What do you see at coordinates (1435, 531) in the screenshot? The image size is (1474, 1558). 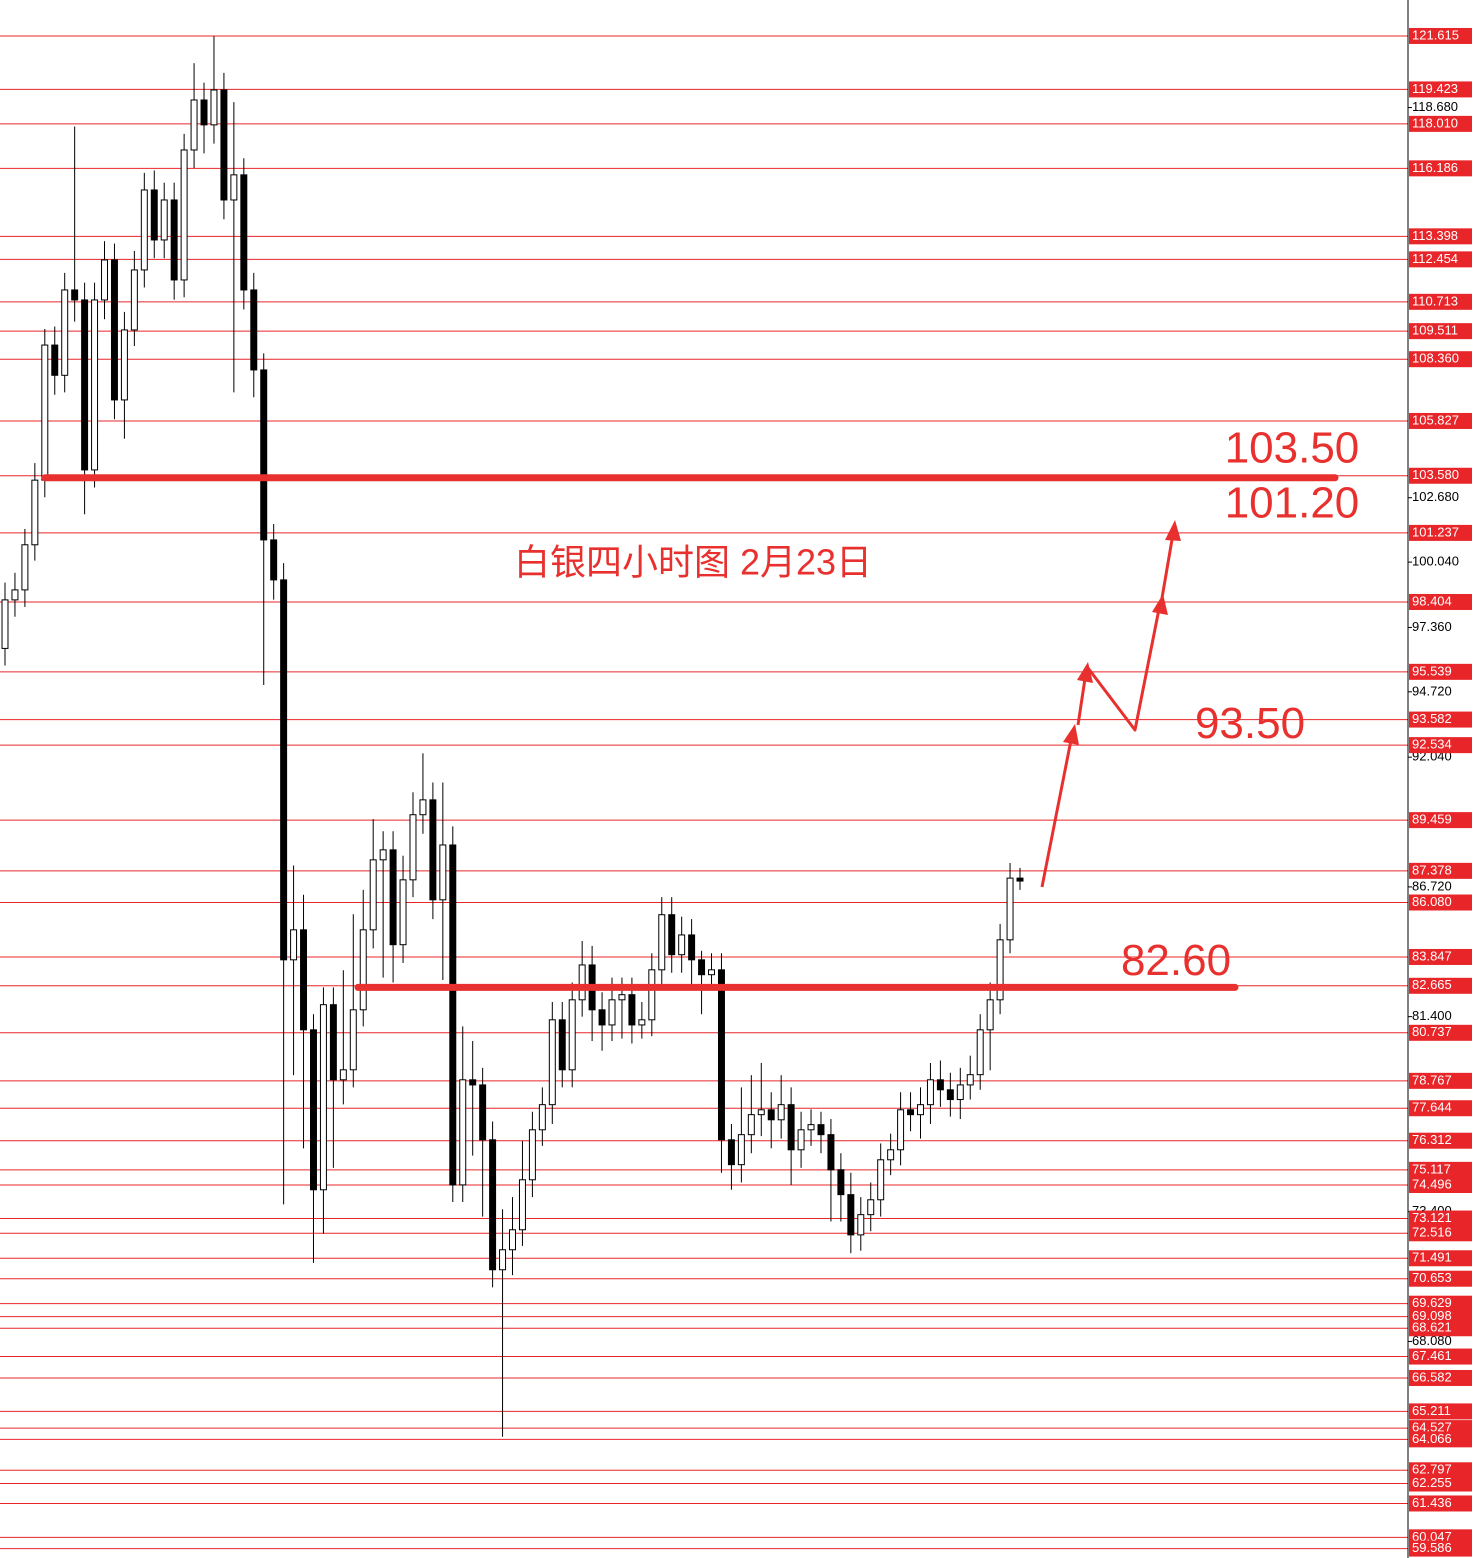 I see `level-label: 101.237` at bounding box center [1435, 531].